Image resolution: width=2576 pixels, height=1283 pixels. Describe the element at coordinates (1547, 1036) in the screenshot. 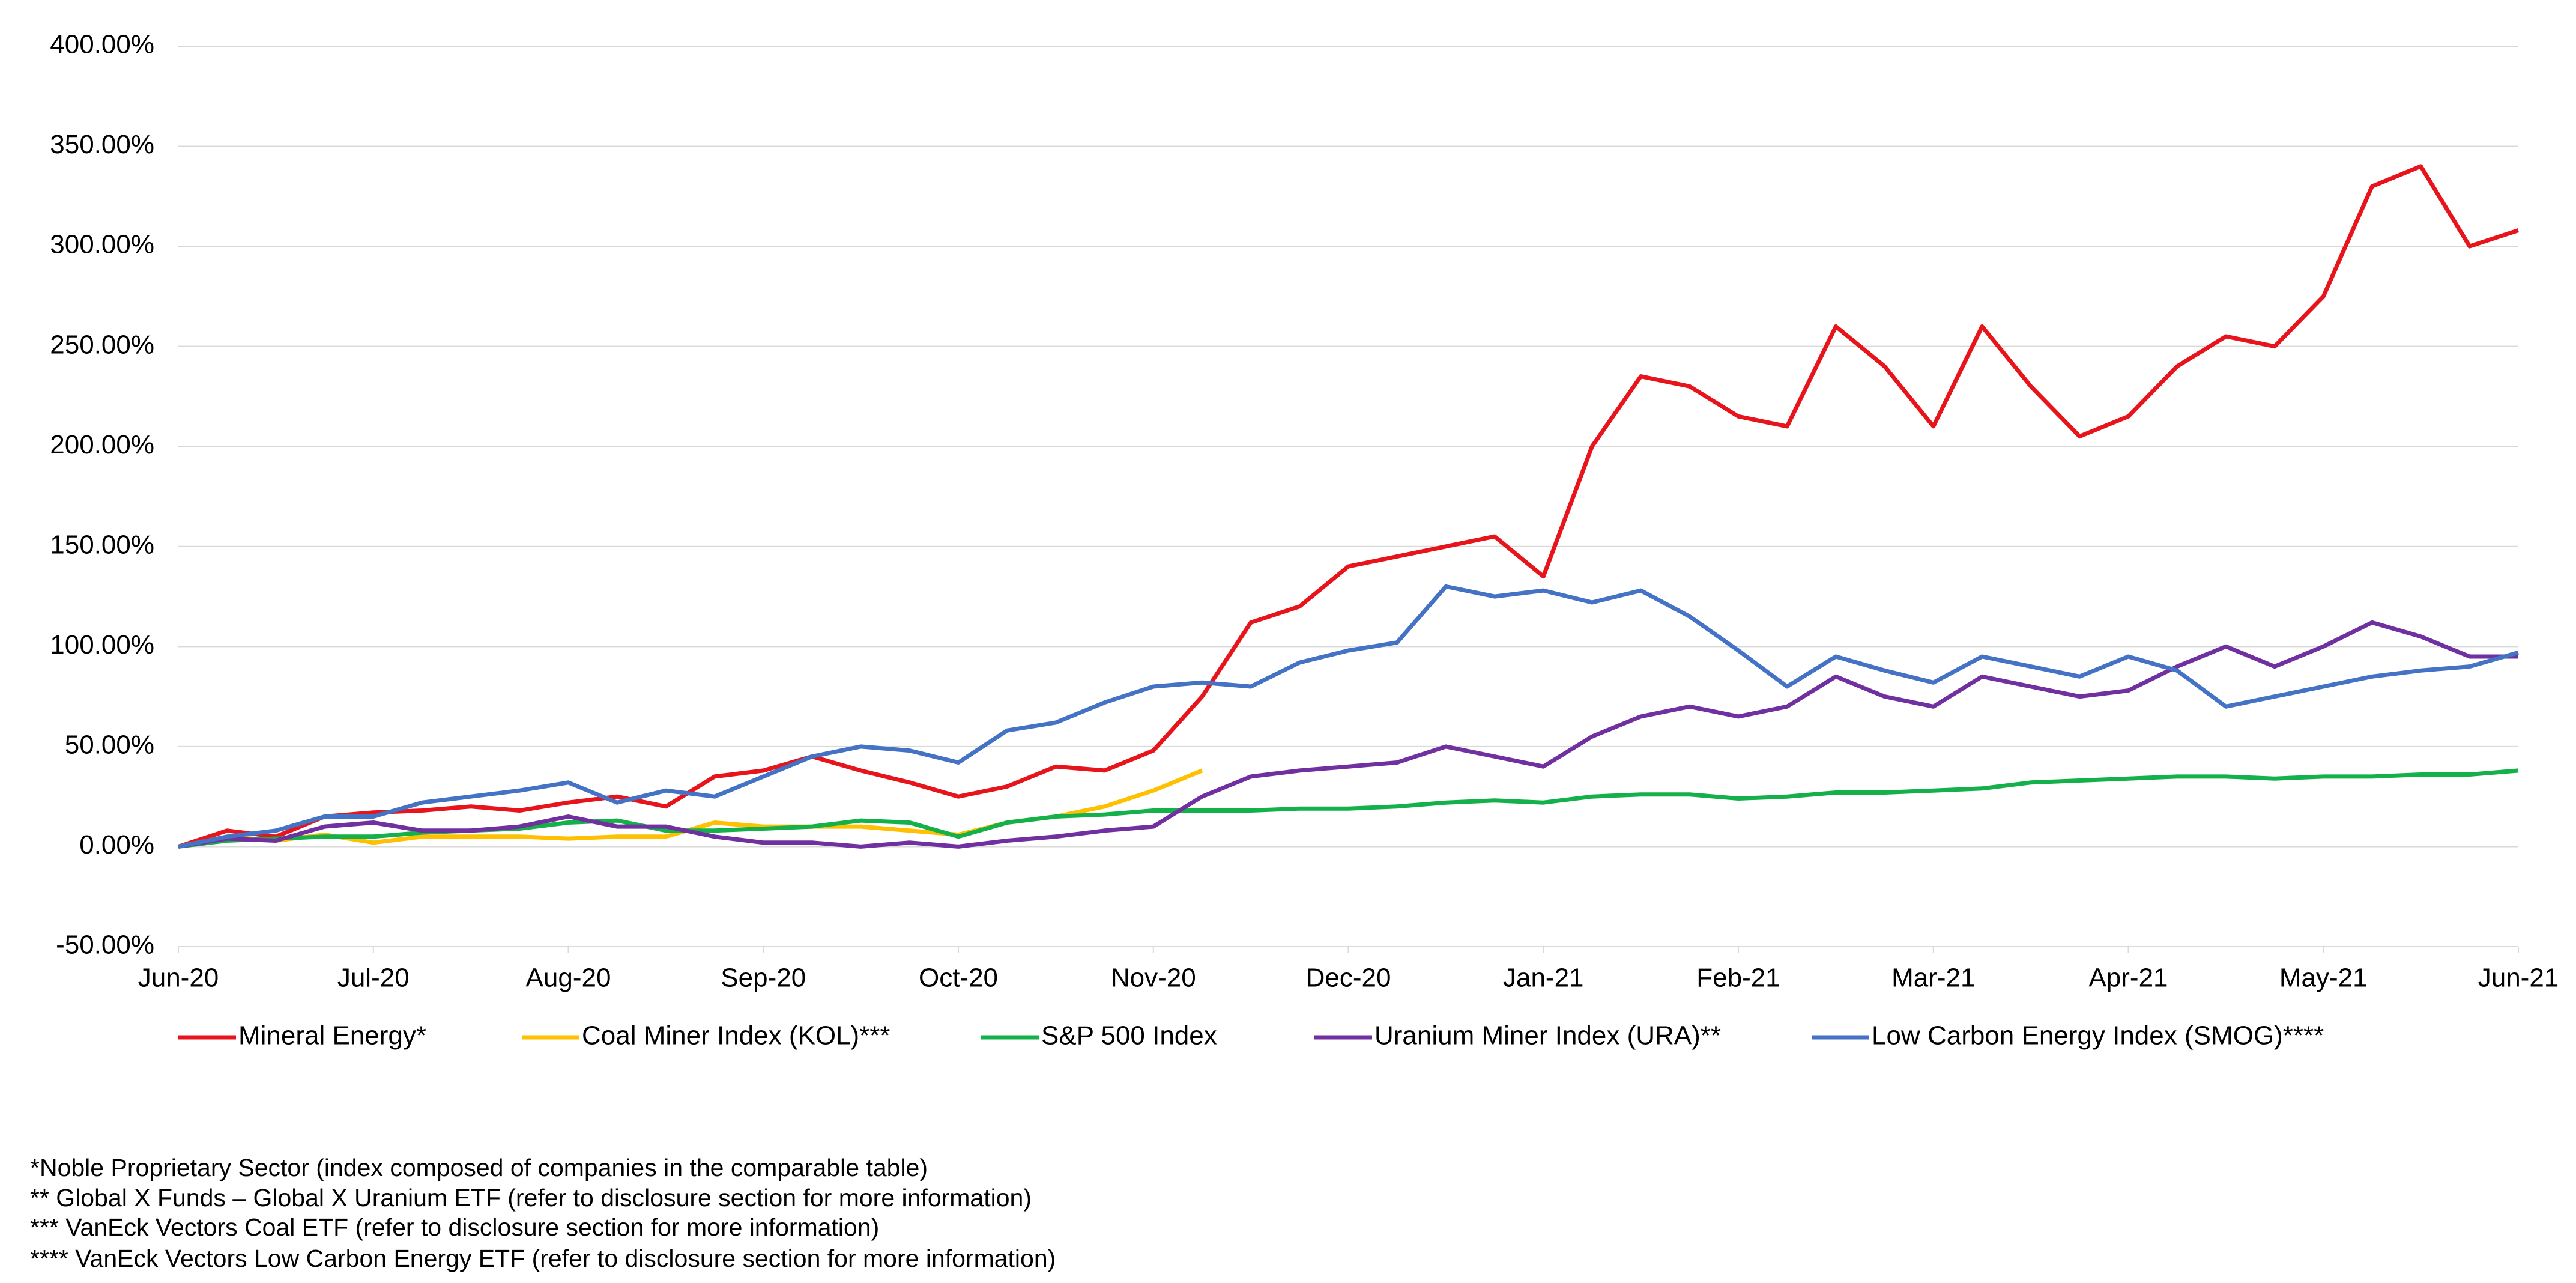

I see `legend-label: Uranium Miner Index (URA)**` at that location.